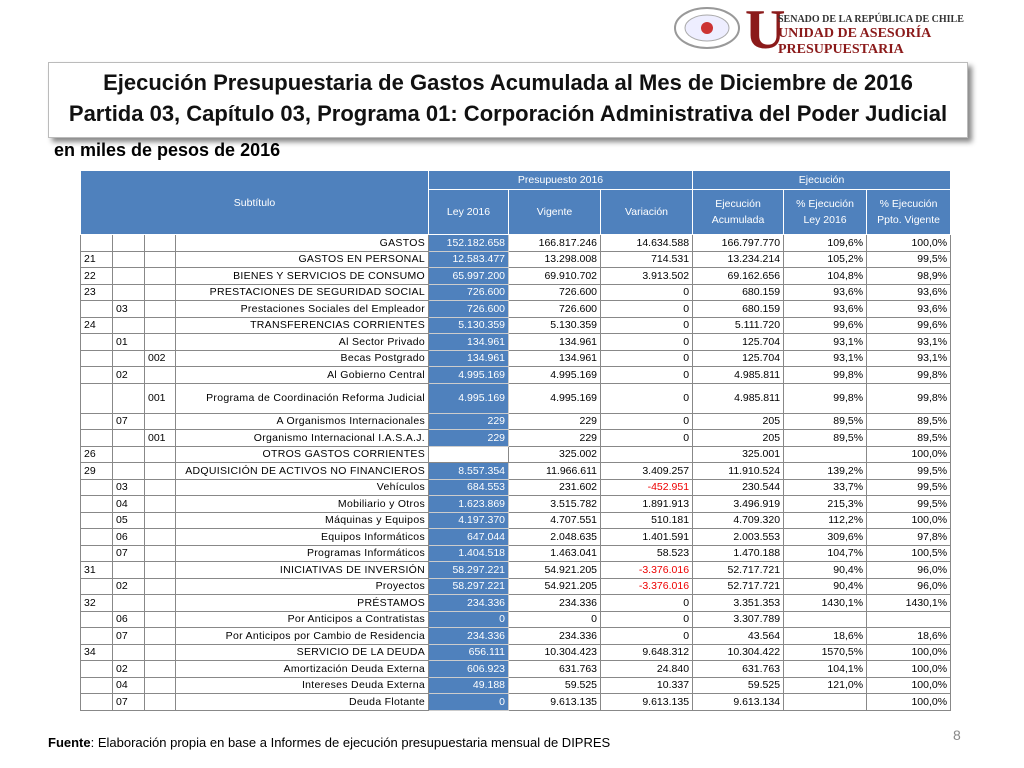 The width and height of the screenshot is (1024, 768). What do you see at coordinates (469, 471) in the screenshot?
I see `table-cell: 8.557.354` at bounding box center [469, 471].